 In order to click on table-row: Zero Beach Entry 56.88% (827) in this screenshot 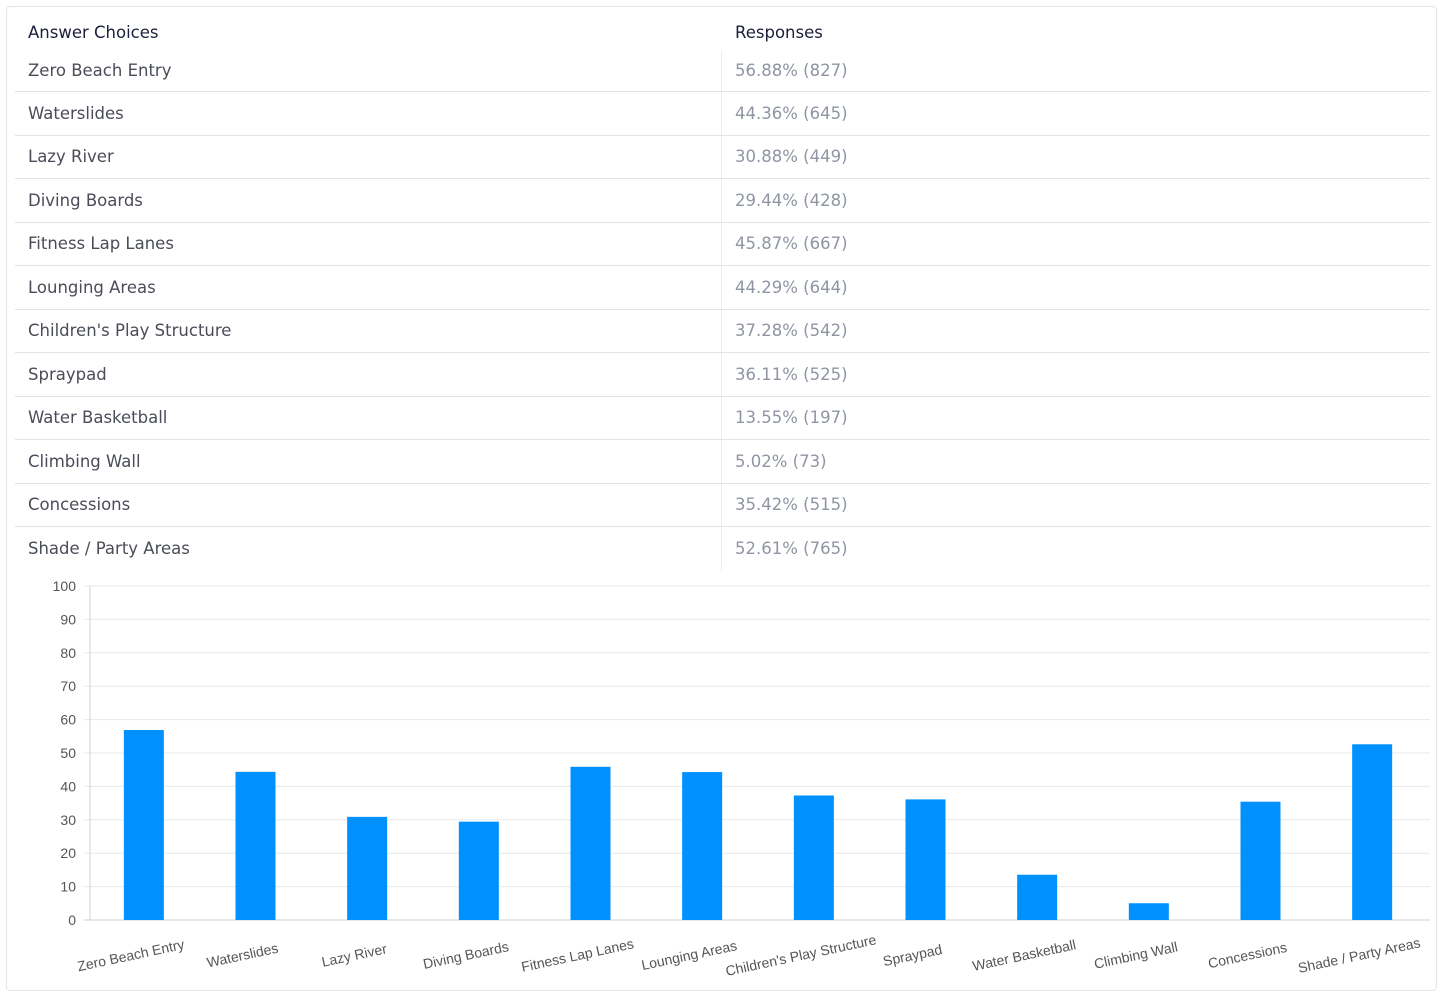, I will do `click(722, 71)`.